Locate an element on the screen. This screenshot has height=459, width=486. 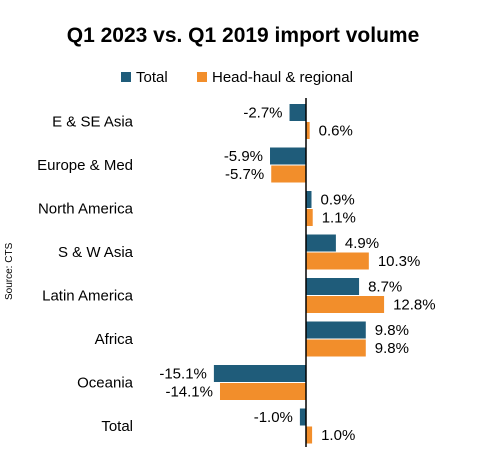
bar-head-haul-africa is located at coordinates (336, 348).